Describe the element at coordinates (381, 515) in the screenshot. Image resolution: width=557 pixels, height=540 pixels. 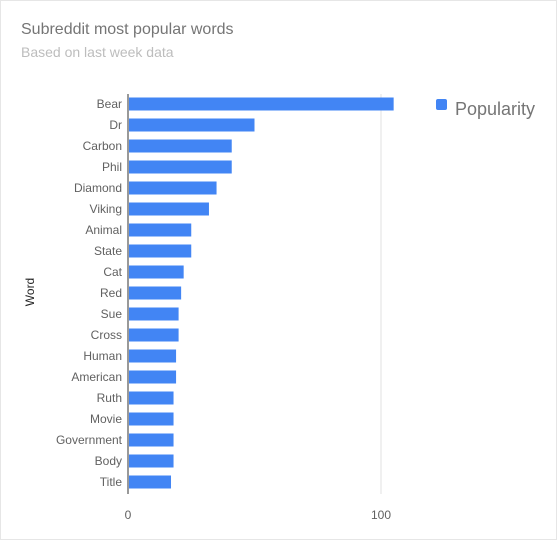
I see `x-tick-label: 100` at that location.